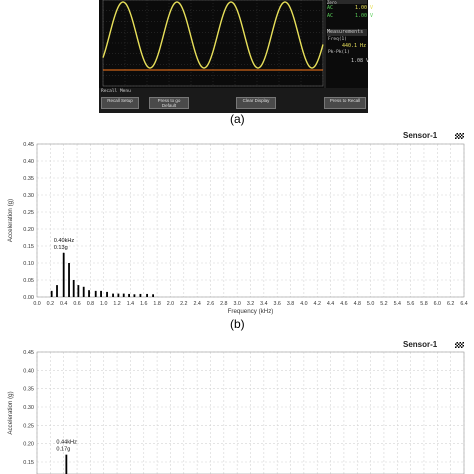 Image resolution: width=474 pixels, height=474 pixels. What do you see at coordinates (360, 61) in the screenshot?
I see `measure-pkpk-value: 1.08 V` at bounding box center [360, 61].